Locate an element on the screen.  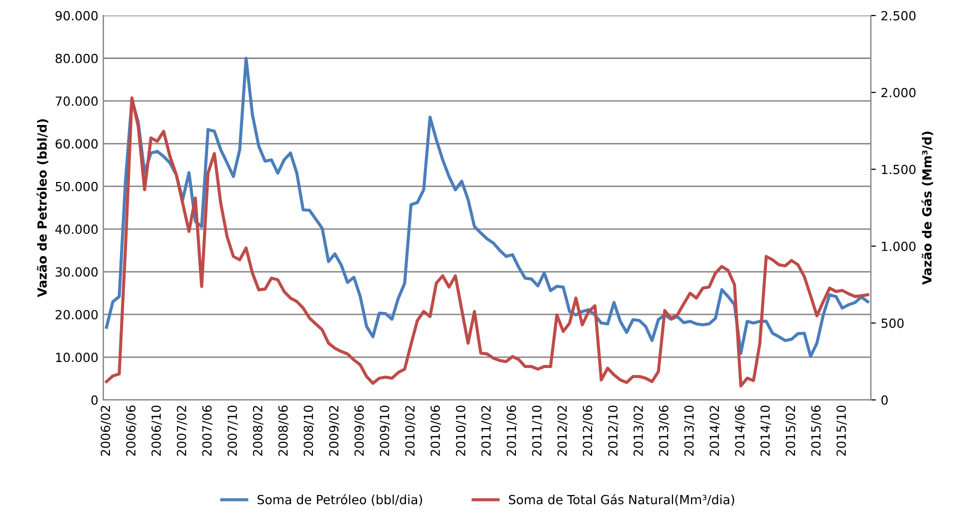
x-tick-label: 2012/02 is located at coordinates (562, 431).